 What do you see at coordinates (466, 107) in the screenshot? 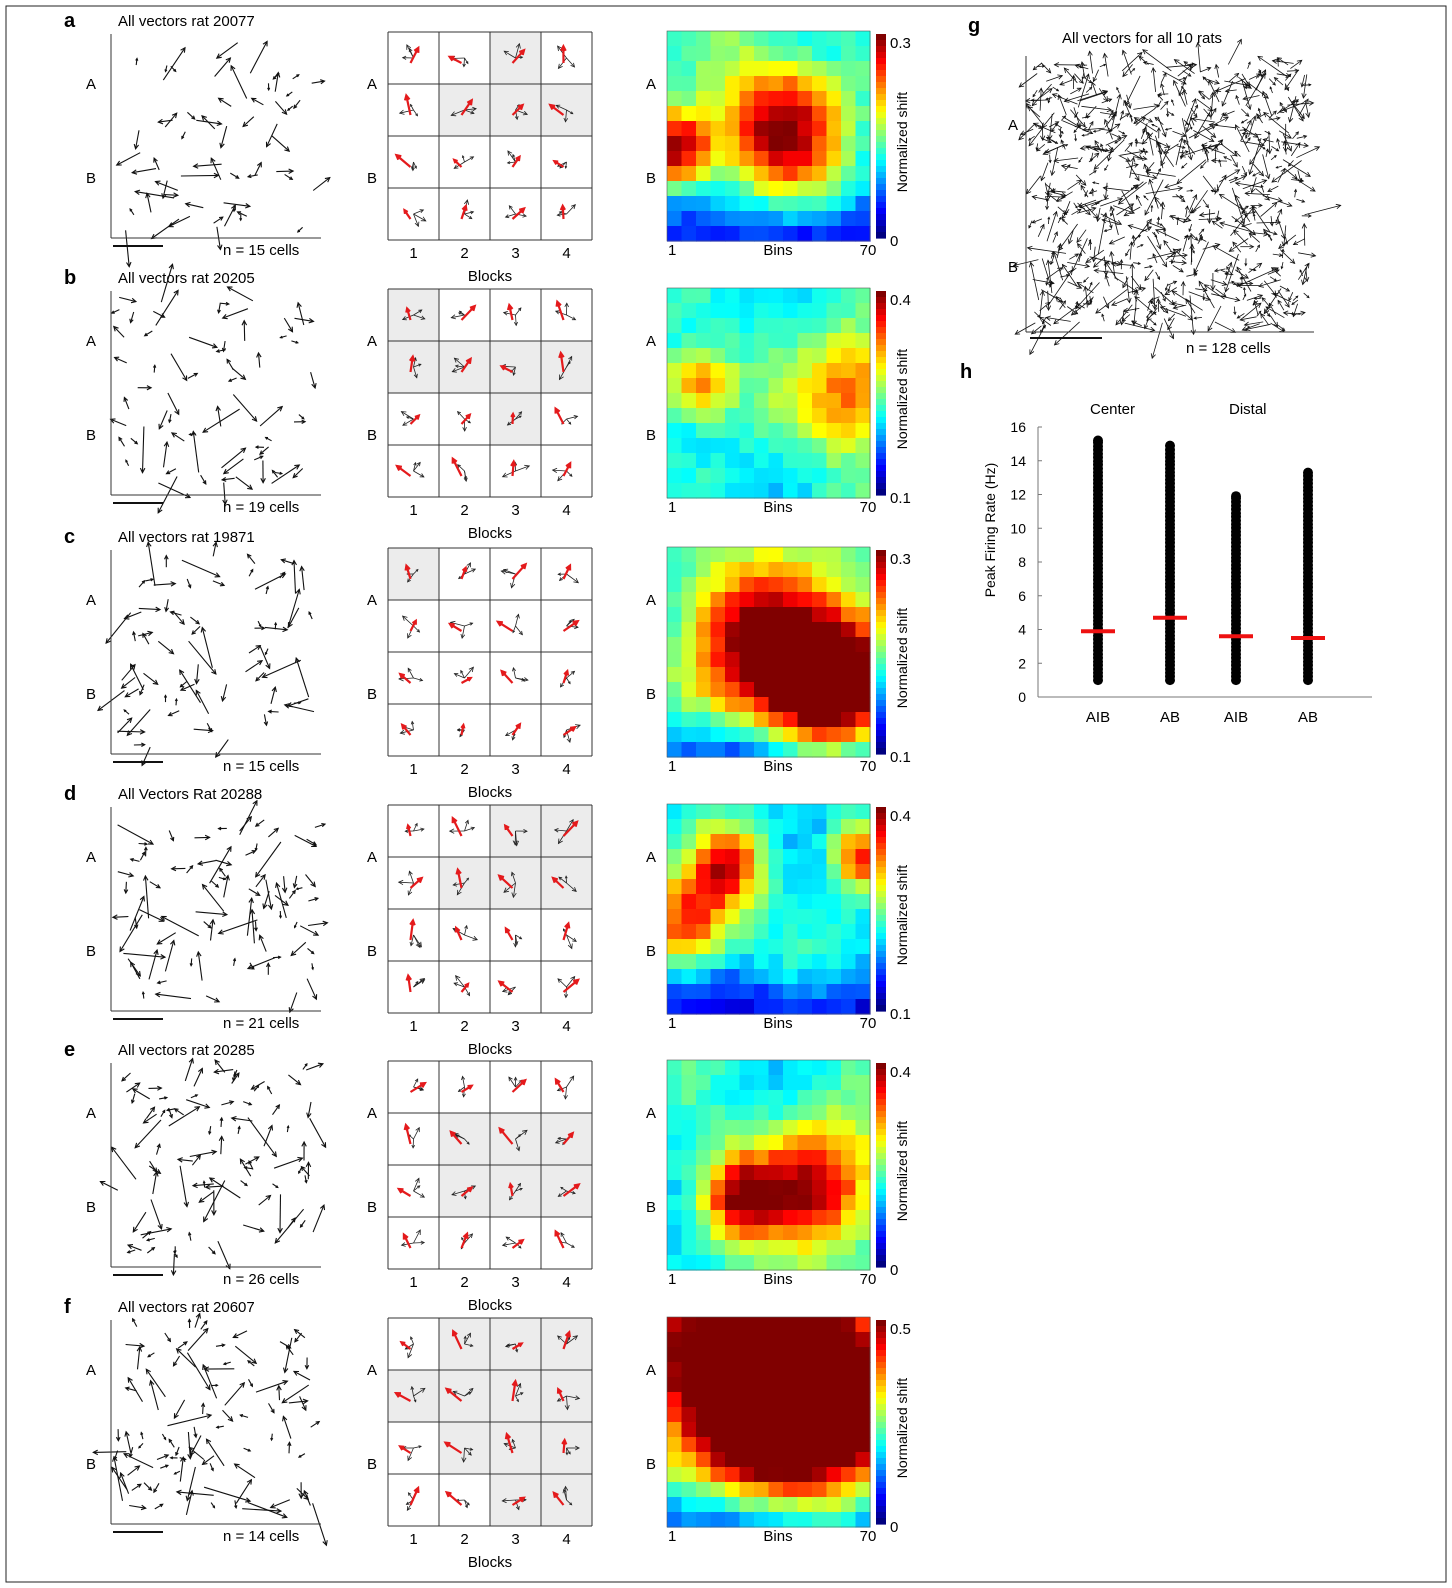
I see `mean-block-vector` at bounding box center [466, 107].